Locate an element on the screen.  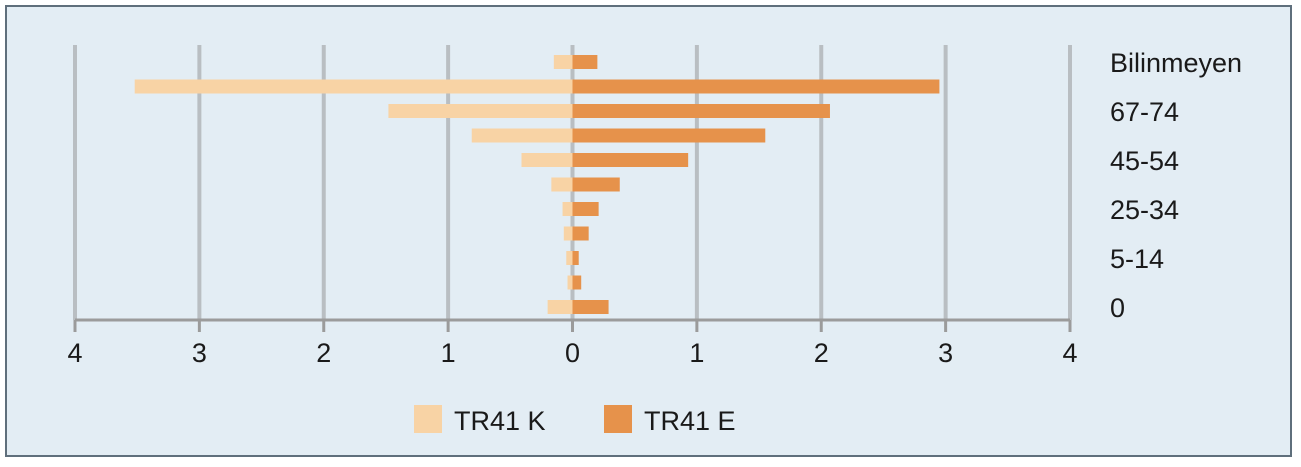
x-tick-label-1: 3 is located at coordinates (199, 353).